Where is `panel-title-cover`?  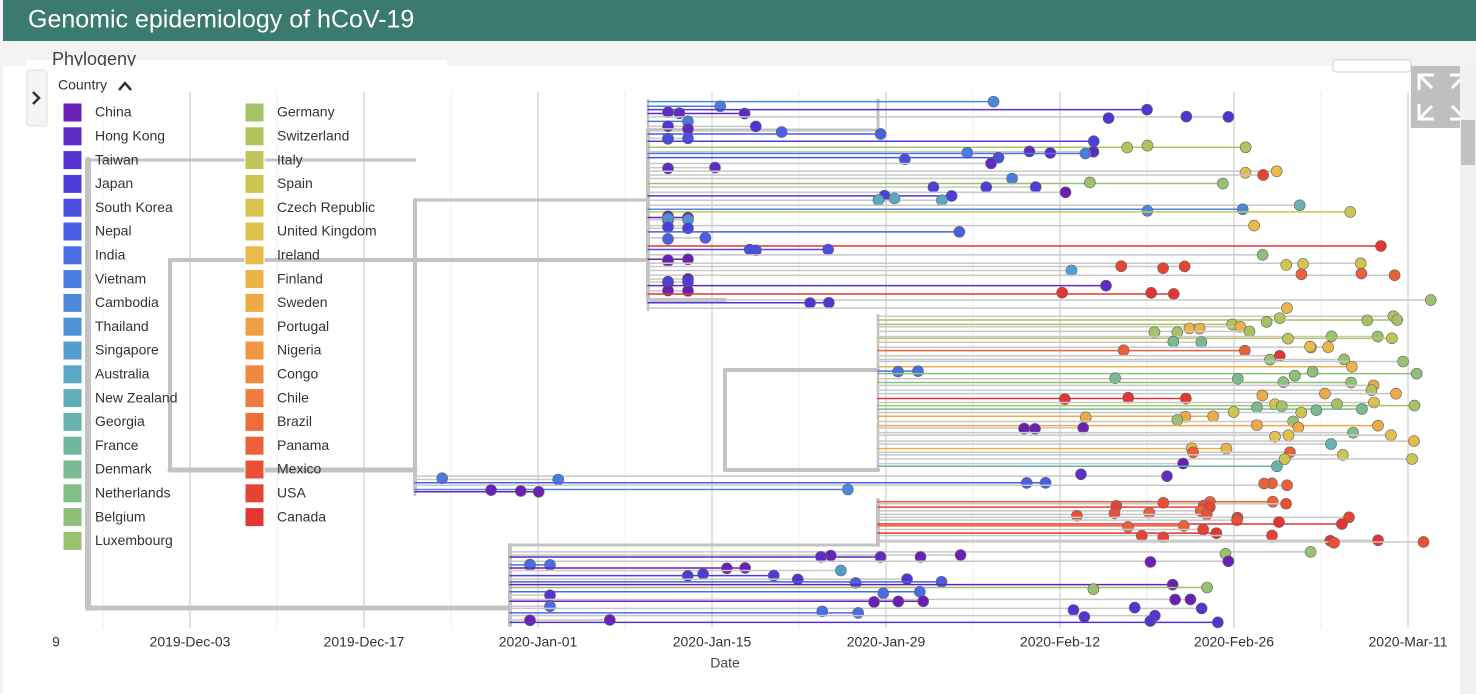
panel-title-cover is located at coordinates (237, 73).